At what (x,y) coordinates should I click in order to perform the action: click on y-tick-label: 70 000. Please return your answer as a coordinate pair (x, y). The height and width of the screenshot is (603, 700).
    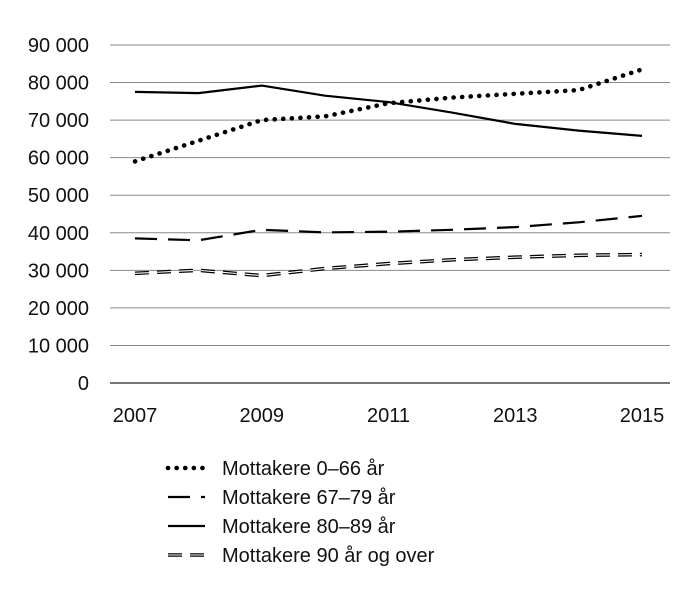
    Looking at the image, I should click on (58, 121).